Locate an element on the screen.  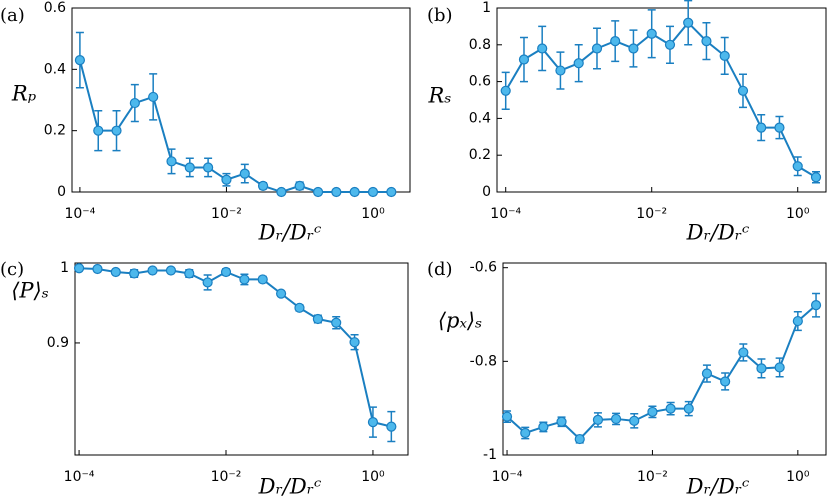
panel-label: (b) is located at coordinates (440, 15).